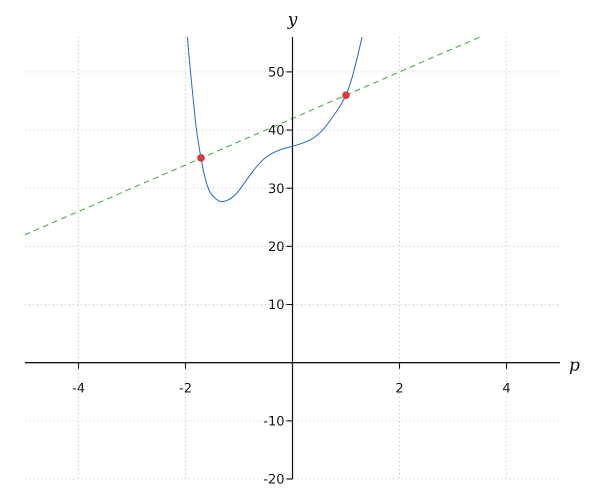  What do you see at coordinates (276, 72) in the screenshot?
I see `y-tick-label: 50` at bounding box center [276, 72].